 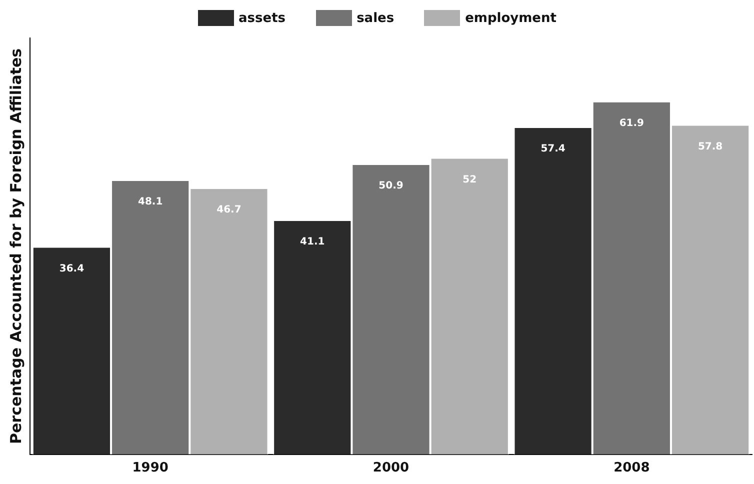 I want to click on data-label: 57.4, so click(x=553, y=149).